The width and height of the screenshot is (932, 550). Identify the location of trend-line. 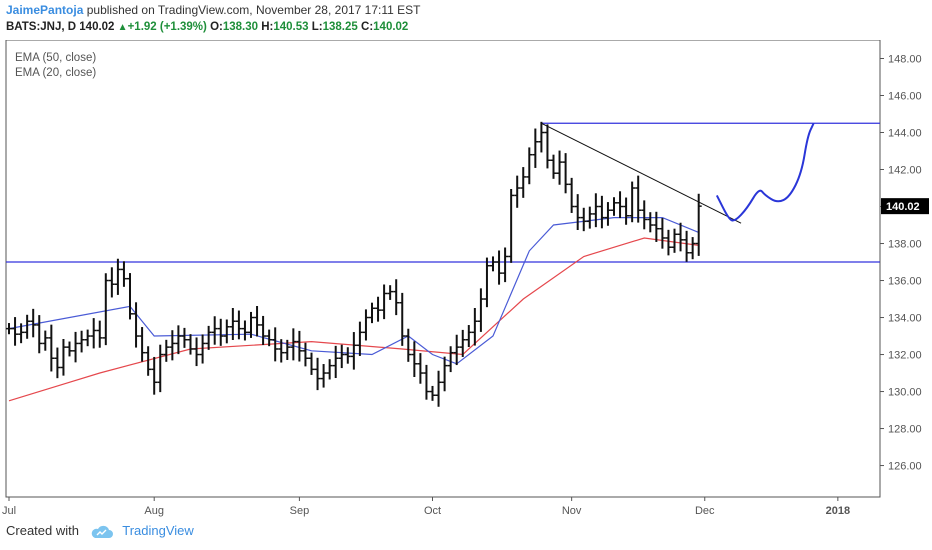
(641, 173).